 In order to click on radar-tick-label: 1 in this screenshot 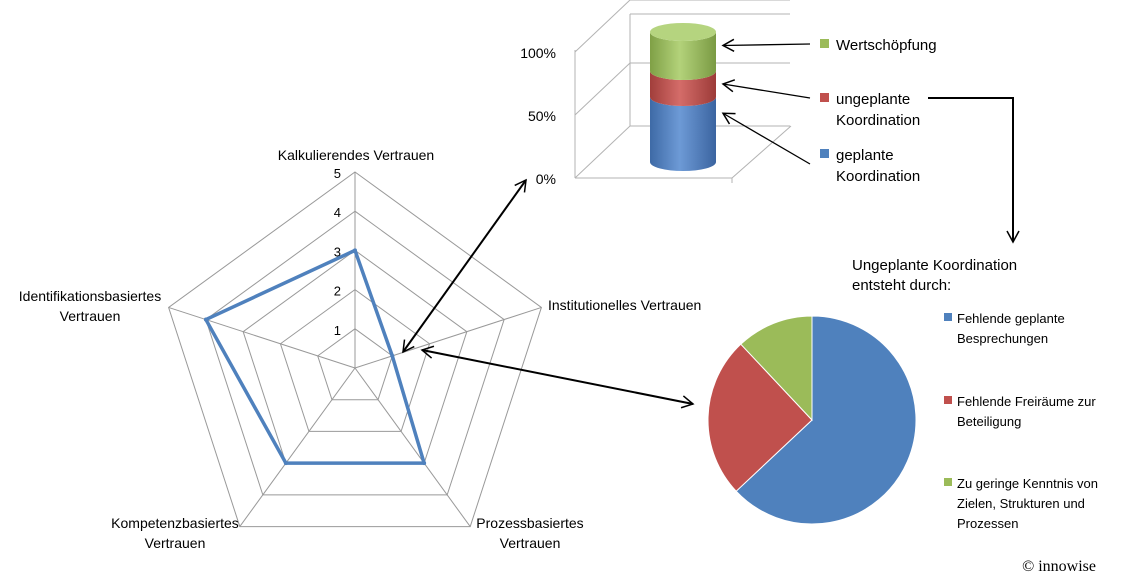, I will do `click(337, 330)`.